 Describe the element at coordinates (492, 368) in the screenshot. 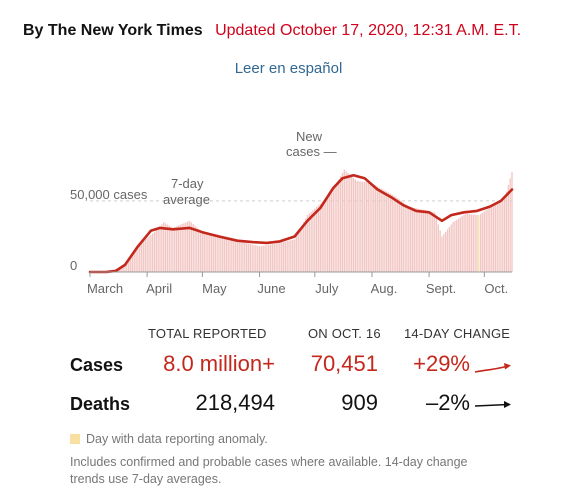

I see `cases-trend-arrow-icon` at that location.